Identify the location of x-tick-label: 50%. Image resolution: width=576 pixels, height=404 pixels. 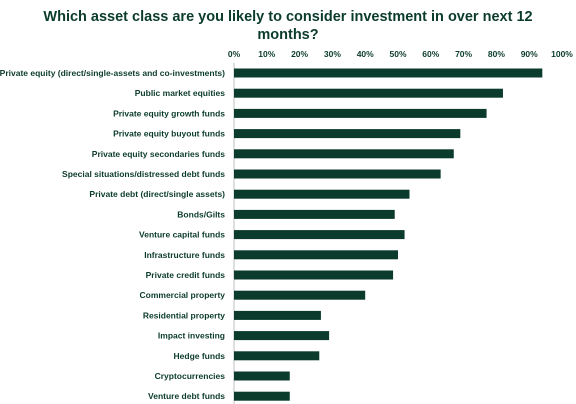
(397, 54).